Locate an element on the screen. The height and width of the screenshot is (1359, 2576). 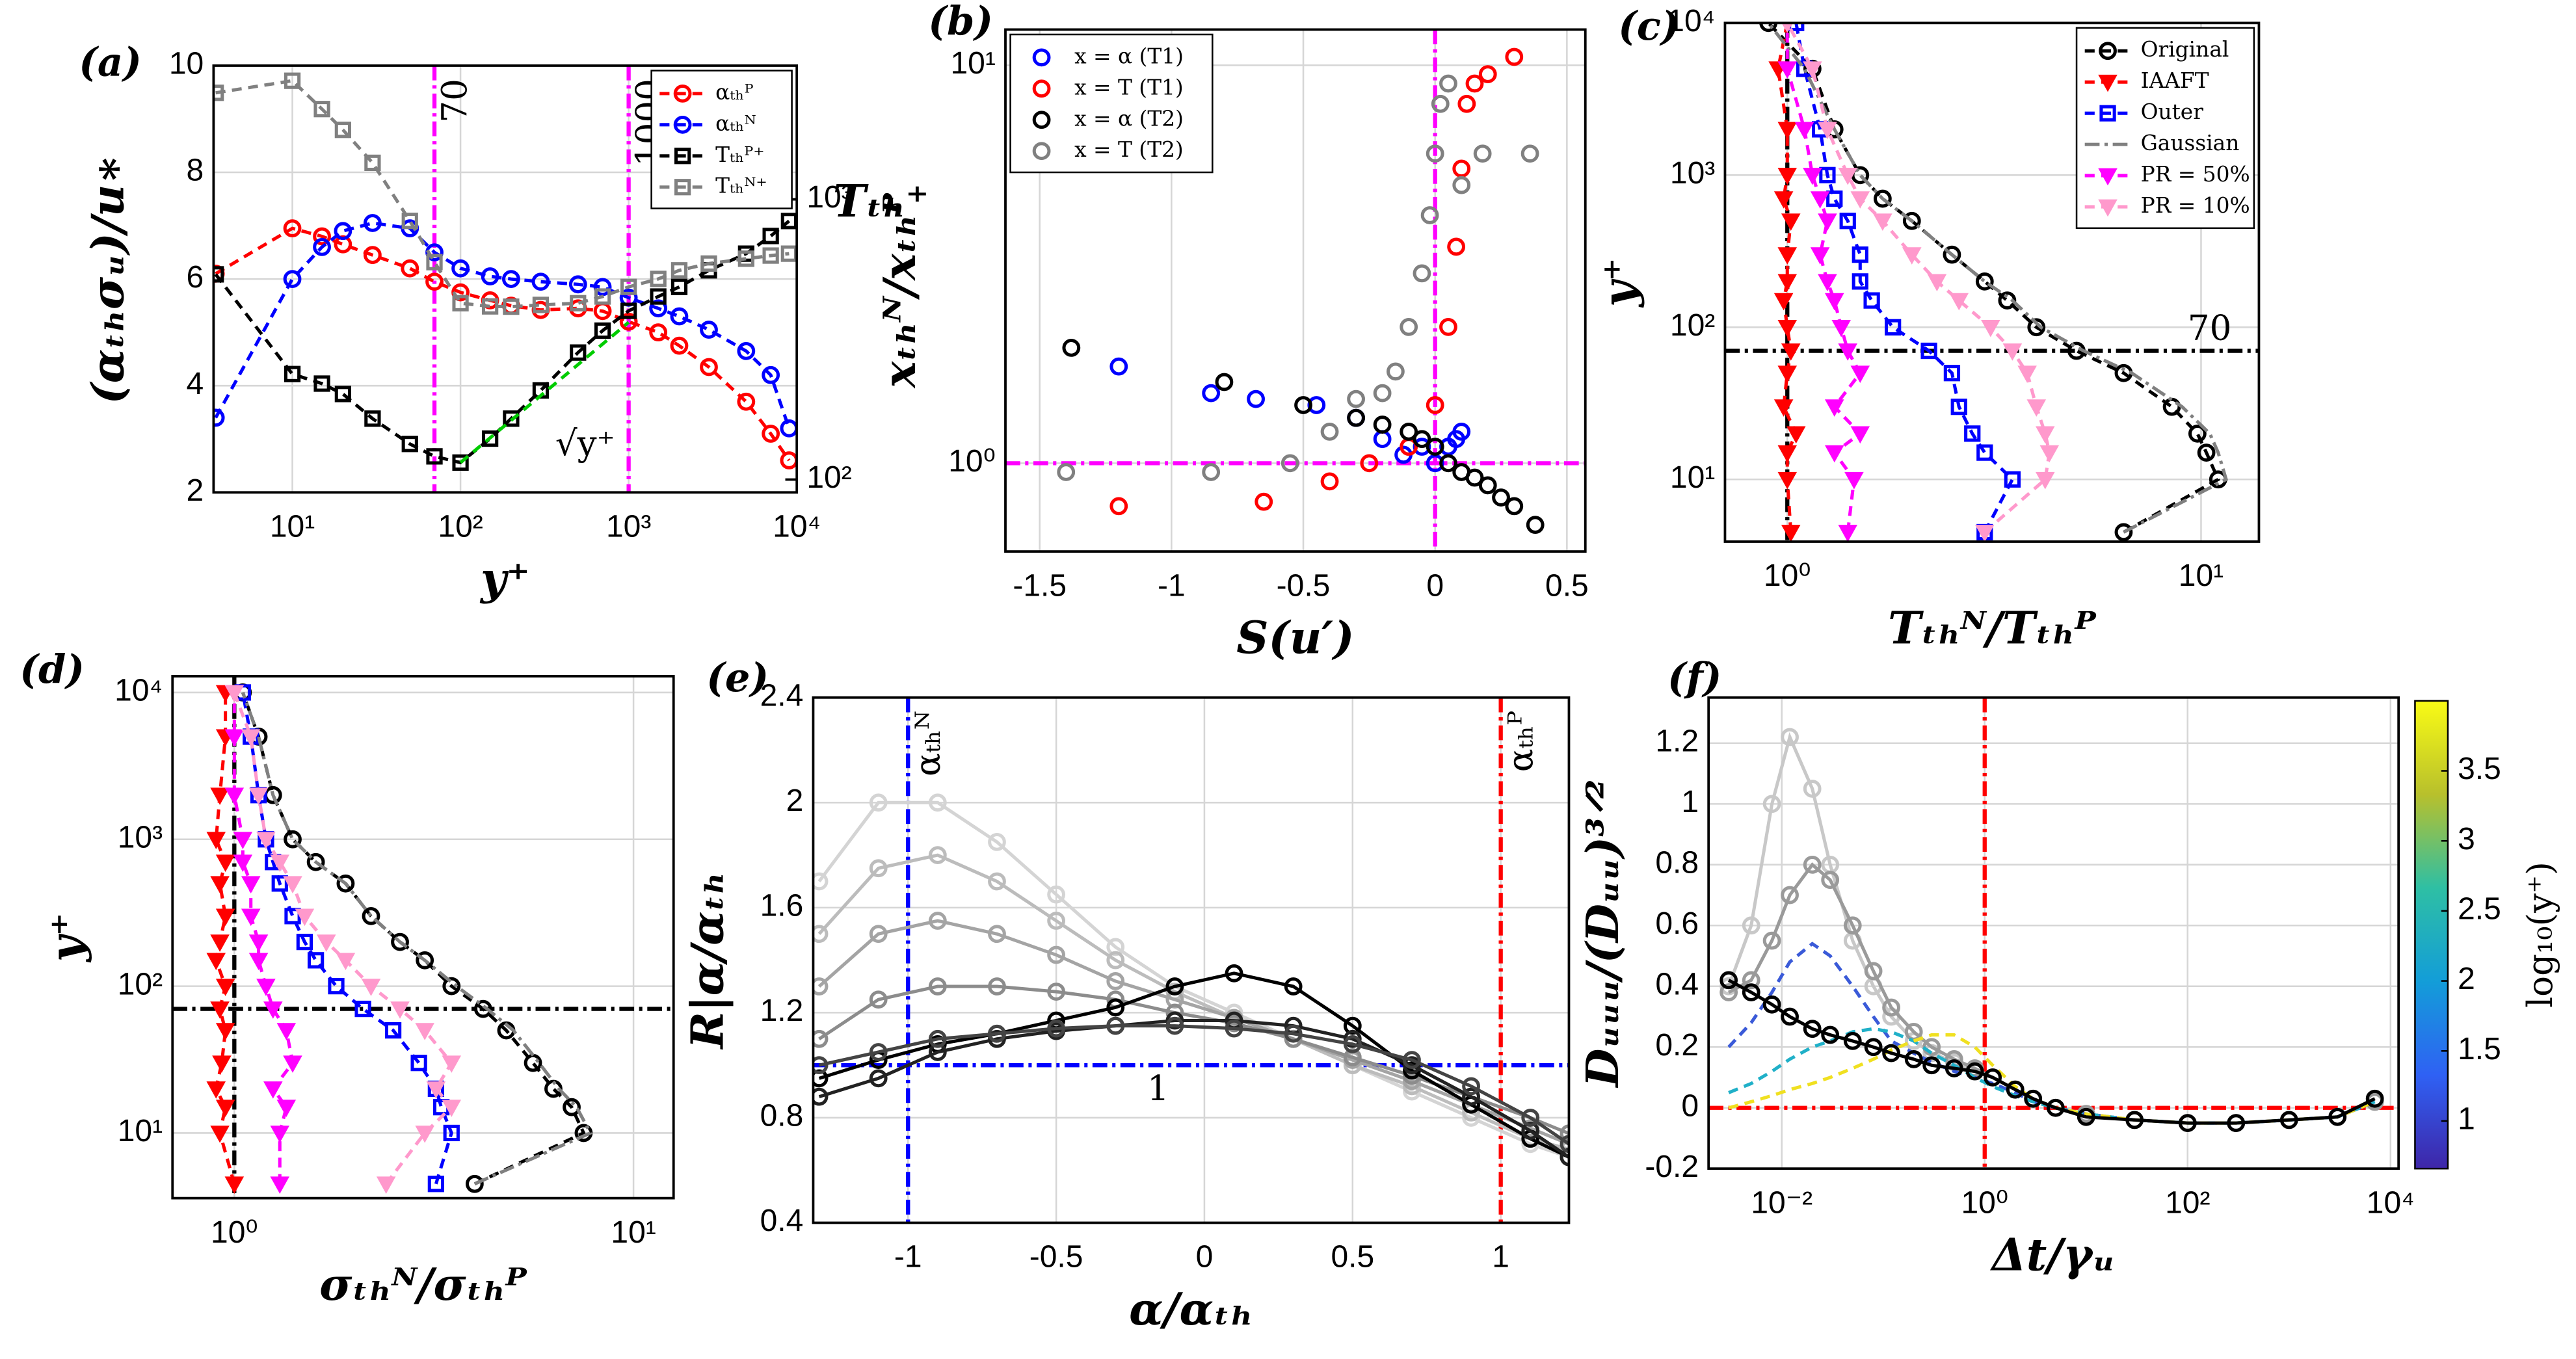
y-tick-label: 10¹ is located at coordinates (140, 1131).